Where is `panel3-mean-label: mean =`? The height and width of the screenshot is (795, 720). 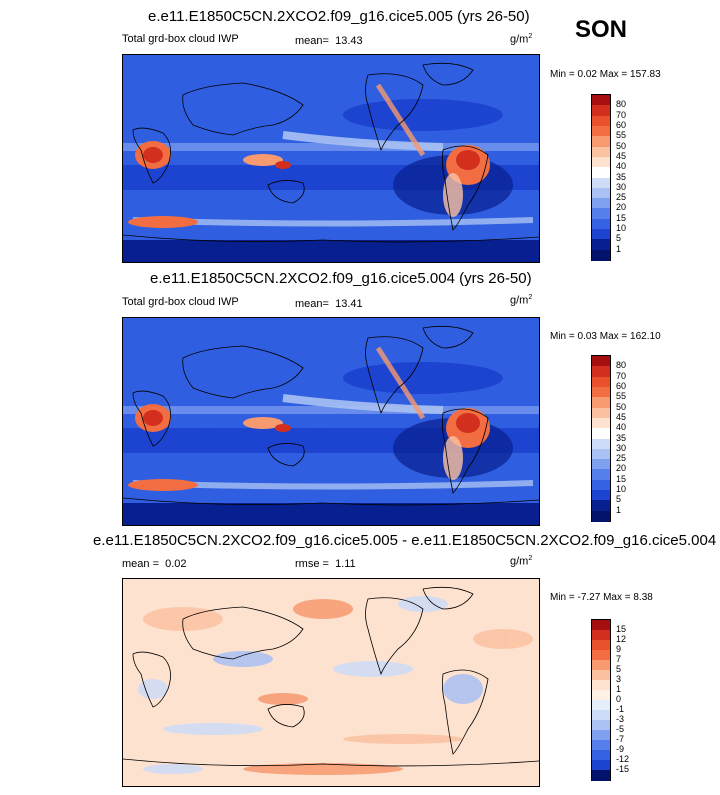
panel3-mean-label: mean = is located at coordinates (140, 564).